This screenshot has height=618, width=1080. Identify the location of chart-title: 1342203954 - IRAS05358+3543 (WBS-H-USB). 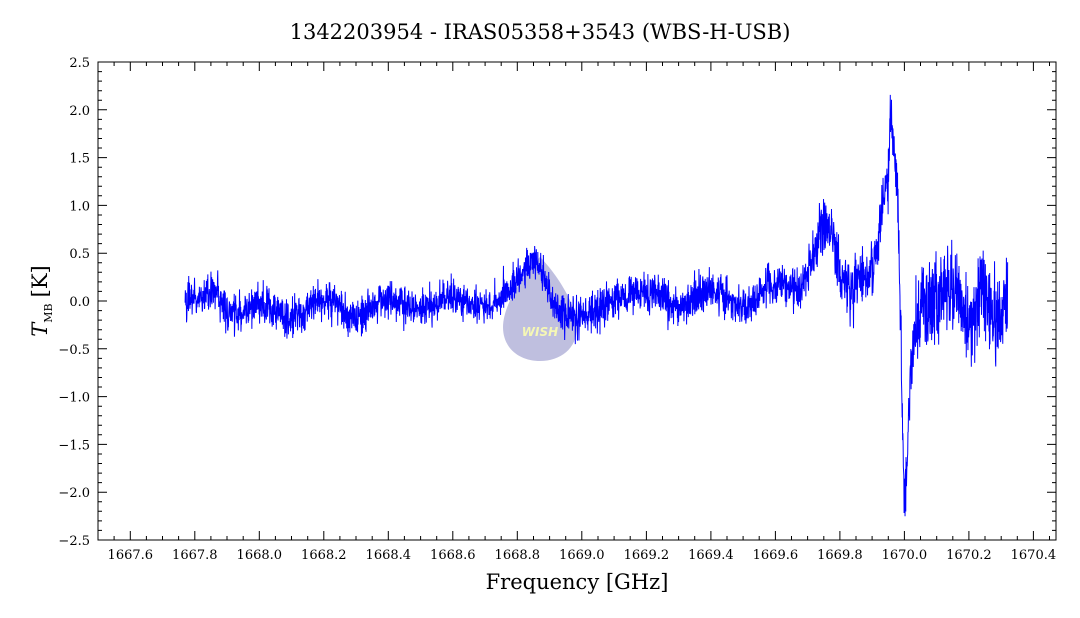
(540, 32).